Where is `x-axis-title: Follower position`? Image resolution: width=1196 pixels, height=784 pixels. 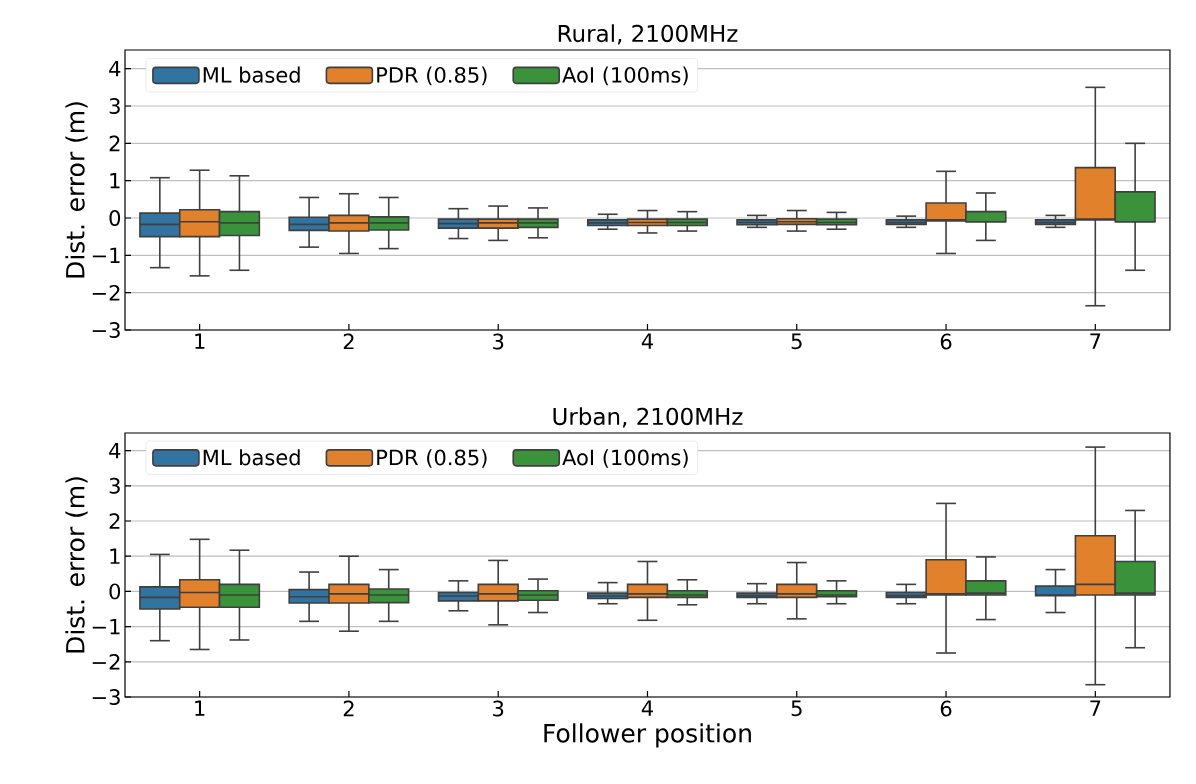
x-axis-title: Follower position is located at coordinates (647, 735).